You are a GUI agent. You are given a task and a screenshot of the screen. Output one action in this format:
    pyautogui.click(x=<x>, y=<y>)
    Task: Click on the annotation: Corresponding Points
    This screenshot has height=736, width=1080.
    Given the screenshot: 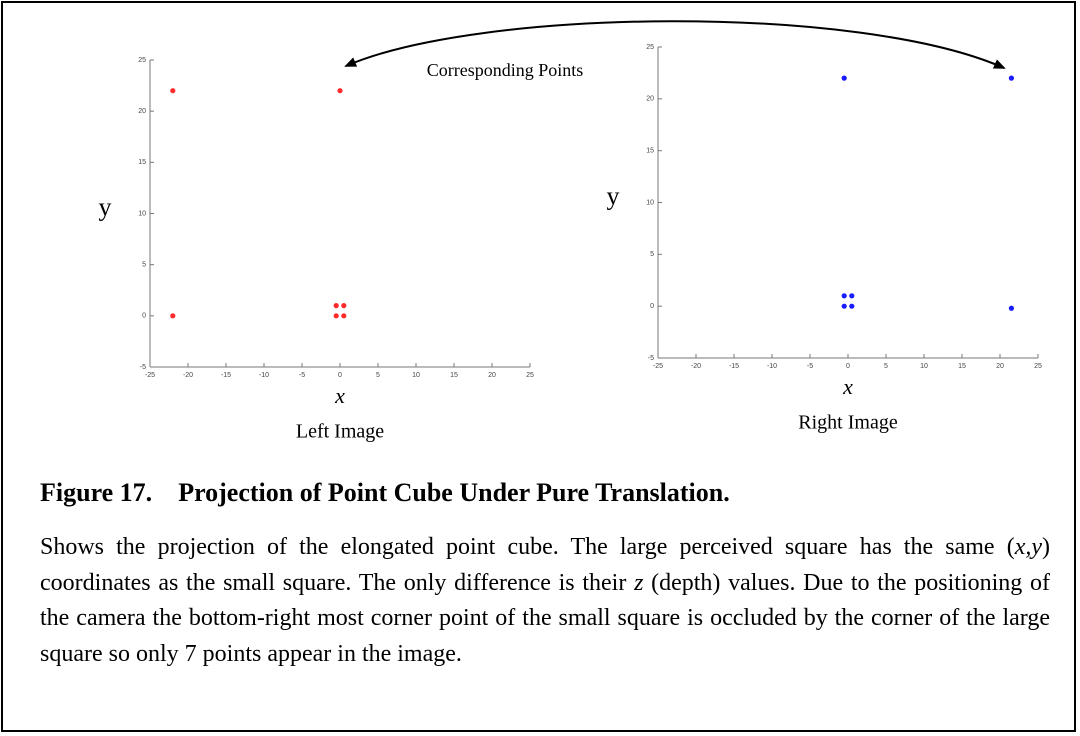 What is the action you would take?
    pyautogui.click(x=505, y=70)
    